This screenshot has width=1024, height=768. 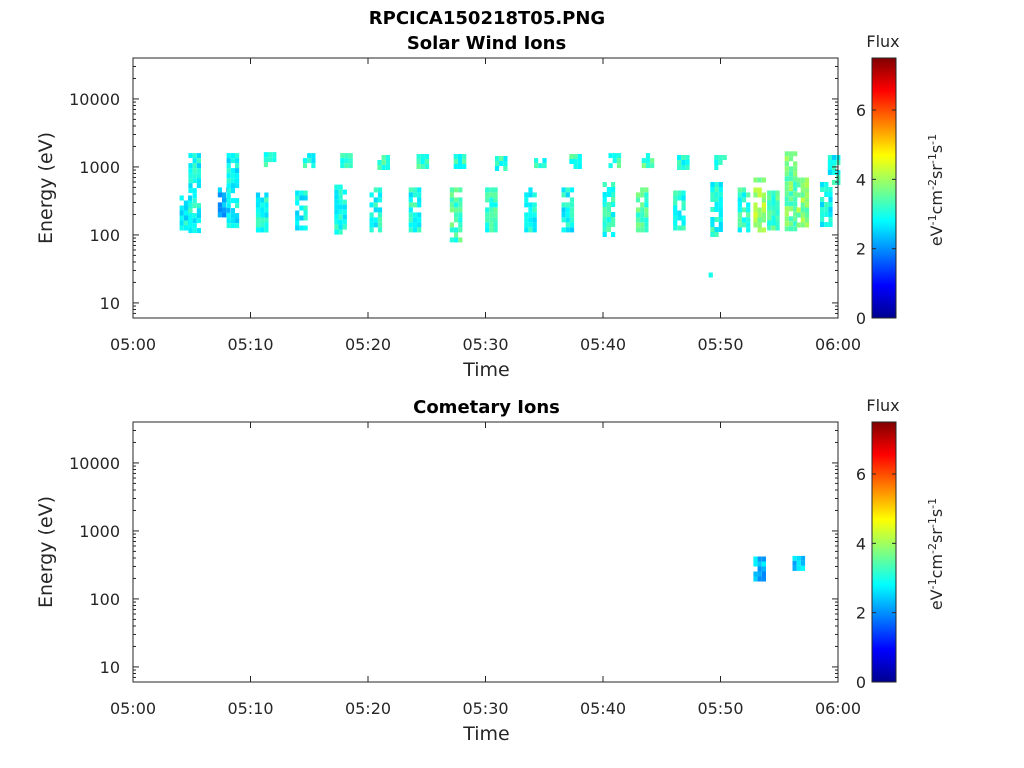 What do you see at coordinates (861, 318) in the screenshot?
I see `colorbar-tick-label: 0` at bounding box center [861, 318].